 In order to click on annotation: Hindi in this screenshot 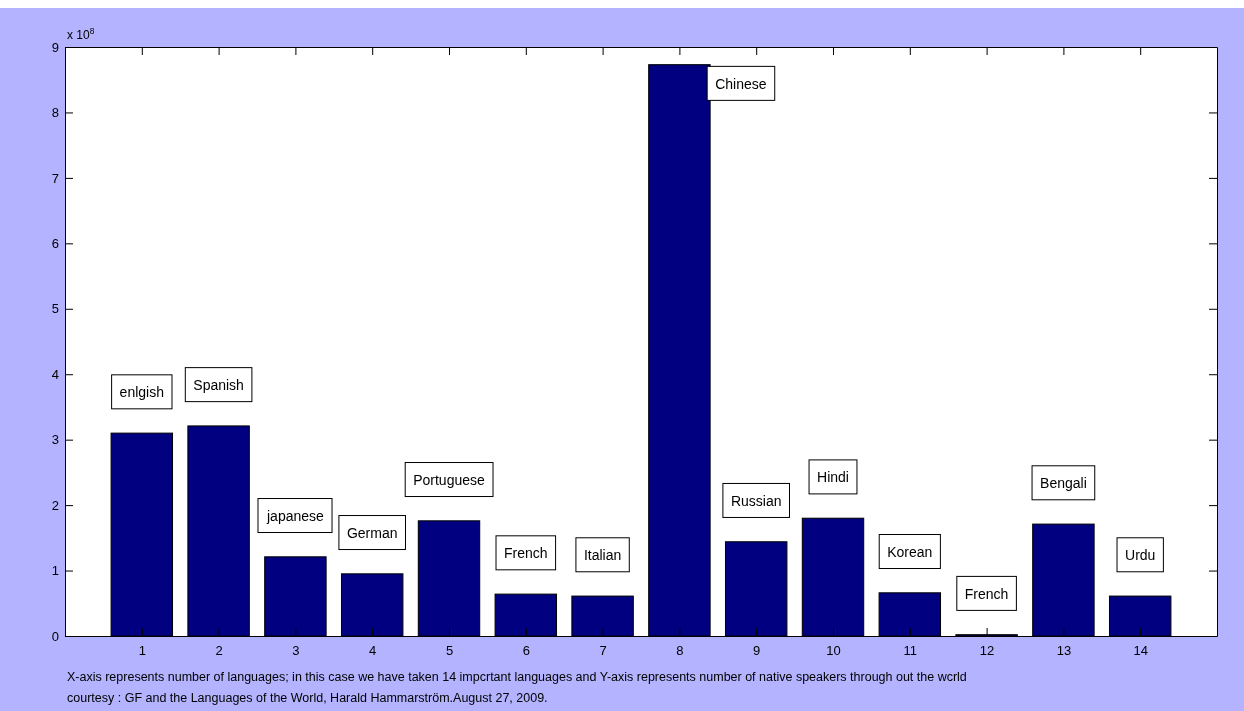, I will do `click(833, 476)`.